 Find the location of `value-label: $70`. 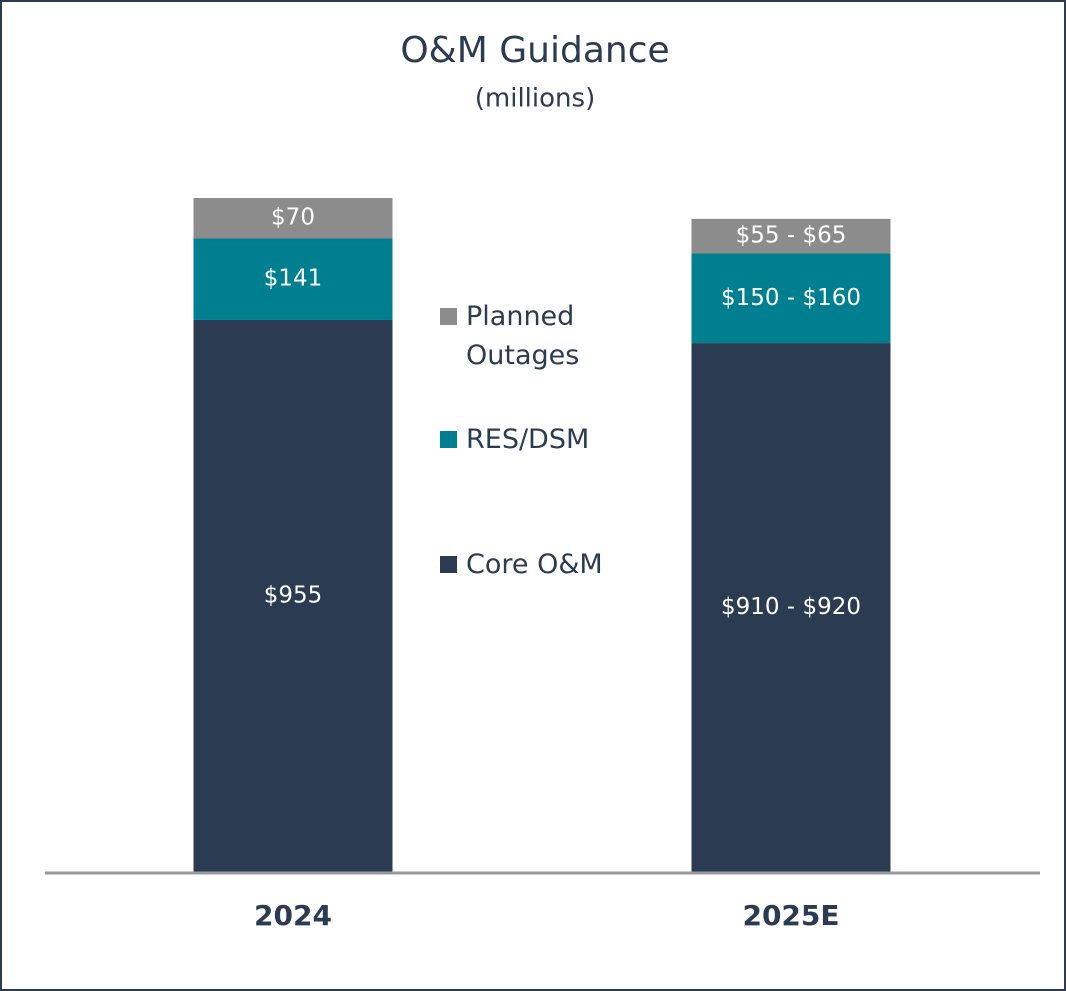

value-label: $70 is located at coordinates (293, 218).